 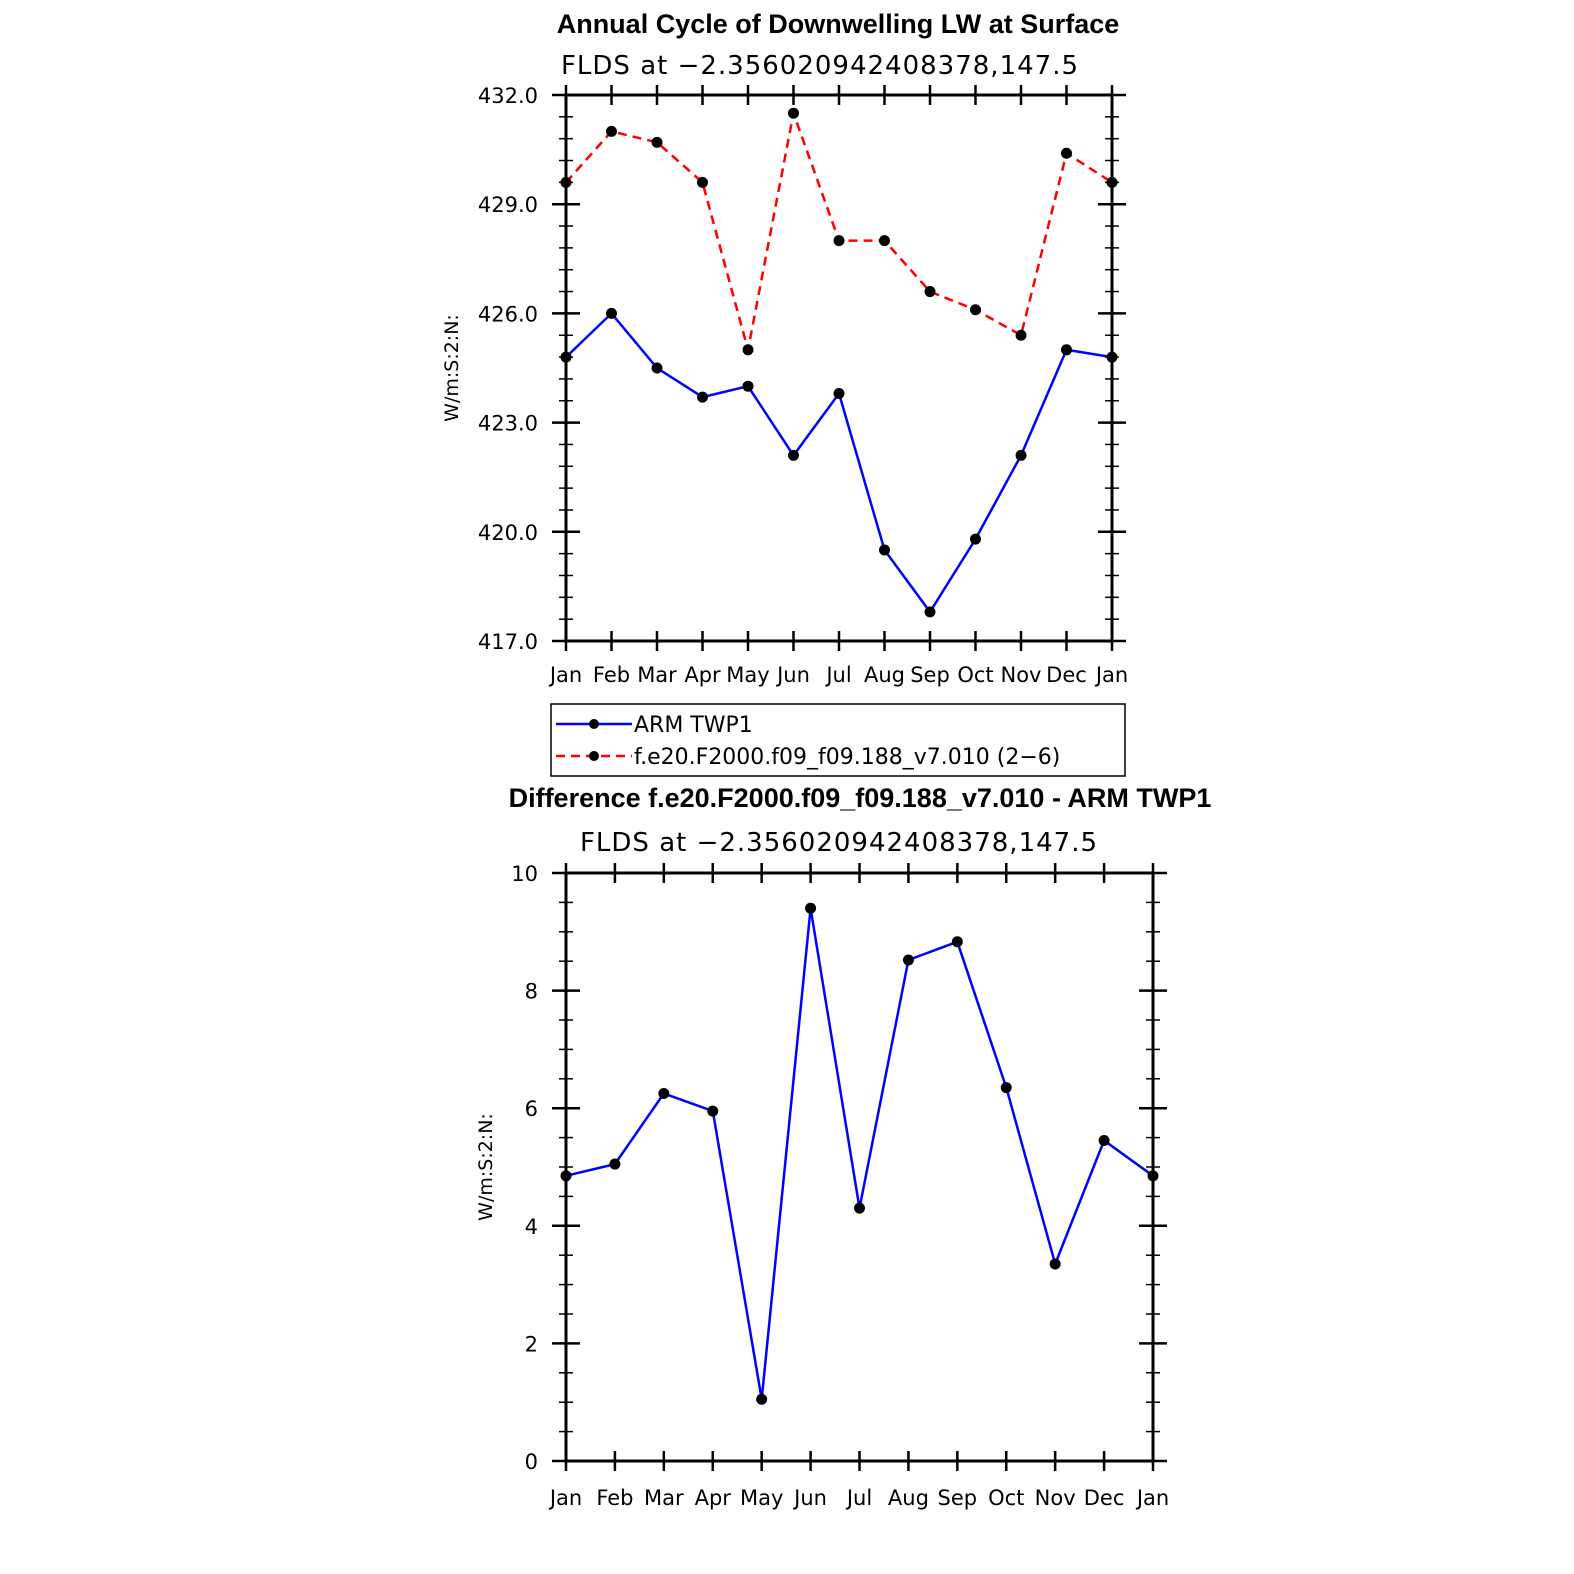 What do you see at coordinates (508, 642) in the screenshot?
I see `y-tick-label: 417.0` at bounding box center [508, 642].